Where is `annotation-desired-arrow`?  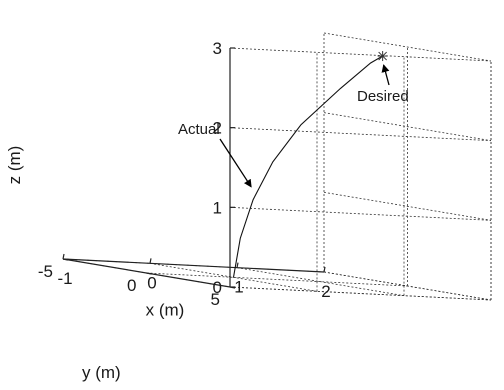 annotation-desired-arrow is located at coordinates (385, 75).